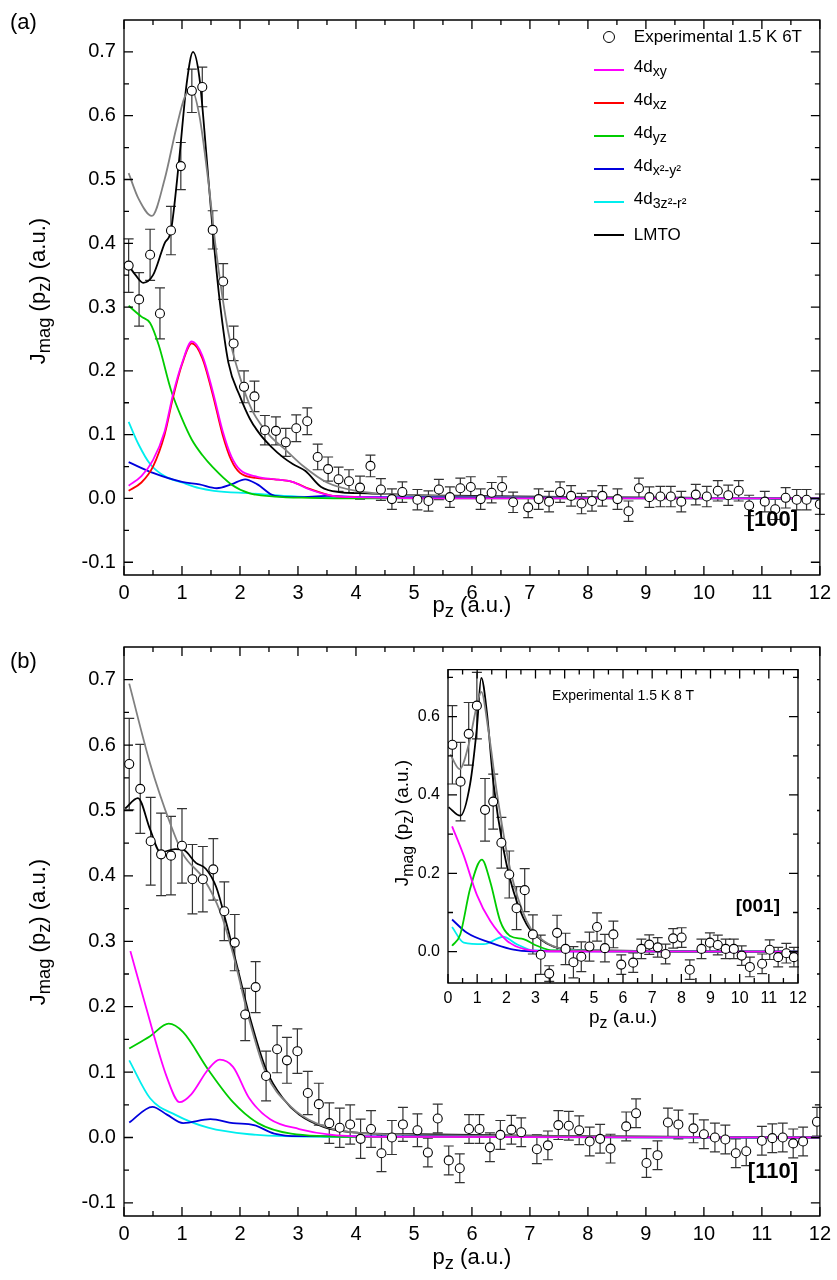  Describe the element at coordinates (657, 235) in the screenshot. I see `legend-label: LMTO` at that location.